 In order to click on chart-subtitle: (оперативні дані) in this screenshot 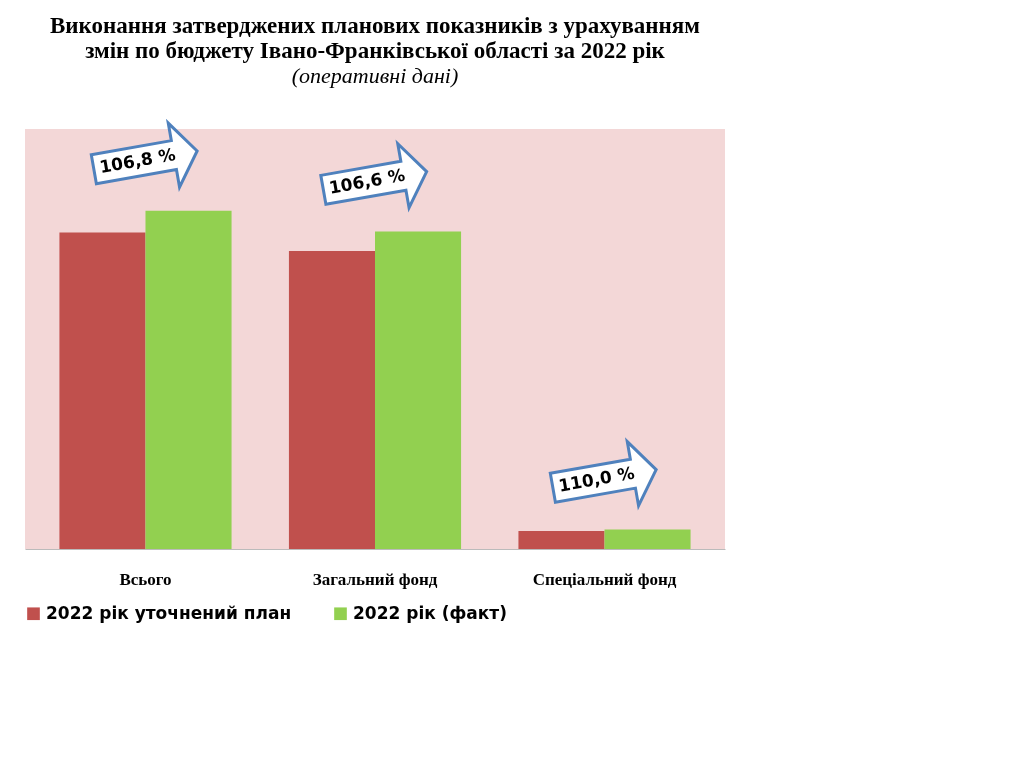, I will do `click(375, 76)`.